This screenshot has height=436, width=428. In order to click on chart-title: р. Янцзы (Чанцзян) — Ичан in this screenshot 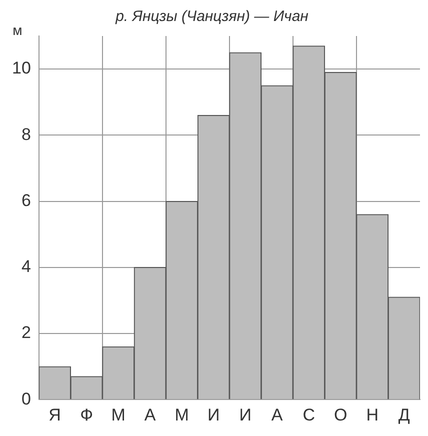, I will do `click(211, 17)`.